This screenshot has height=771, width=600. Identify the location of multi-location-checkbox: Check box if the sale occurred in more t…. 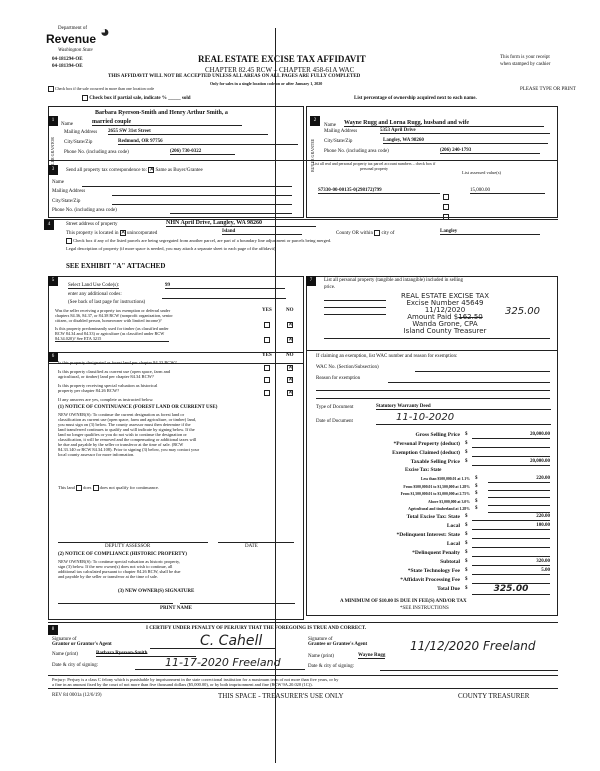
(101, 89).